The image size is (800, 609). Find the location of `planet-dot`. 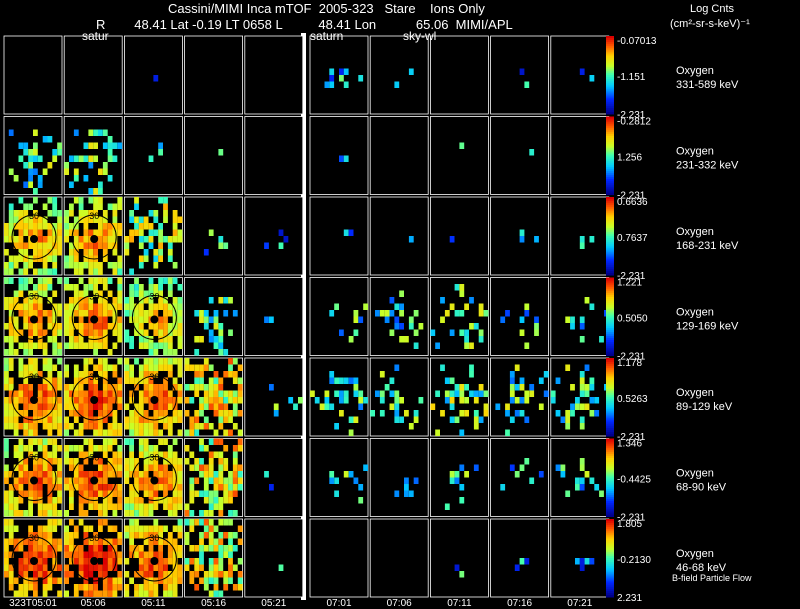

planet-dot is located at coordinates (94, 319).